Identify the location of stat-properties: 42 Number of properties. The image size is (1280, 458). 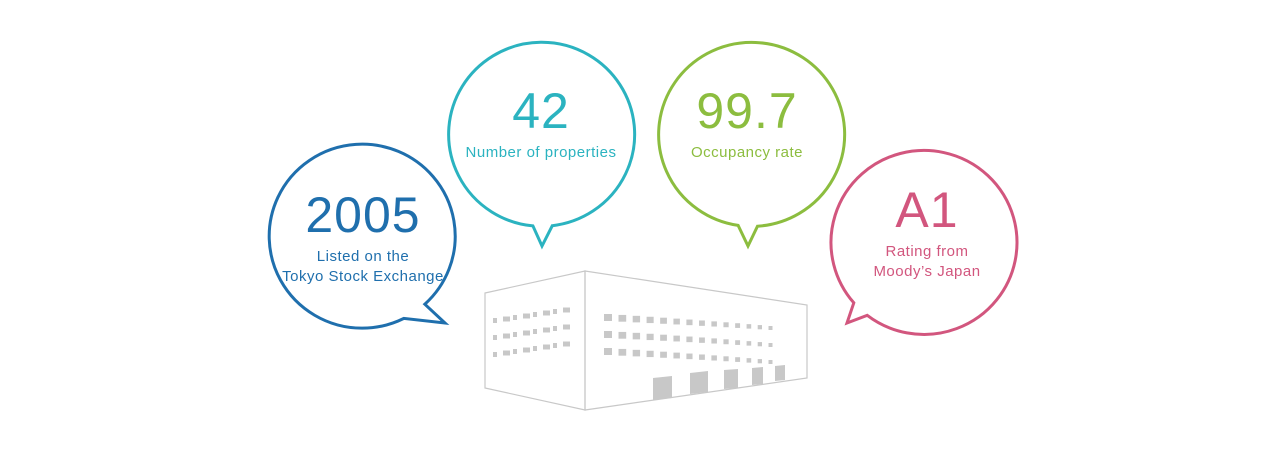
(541, 124).